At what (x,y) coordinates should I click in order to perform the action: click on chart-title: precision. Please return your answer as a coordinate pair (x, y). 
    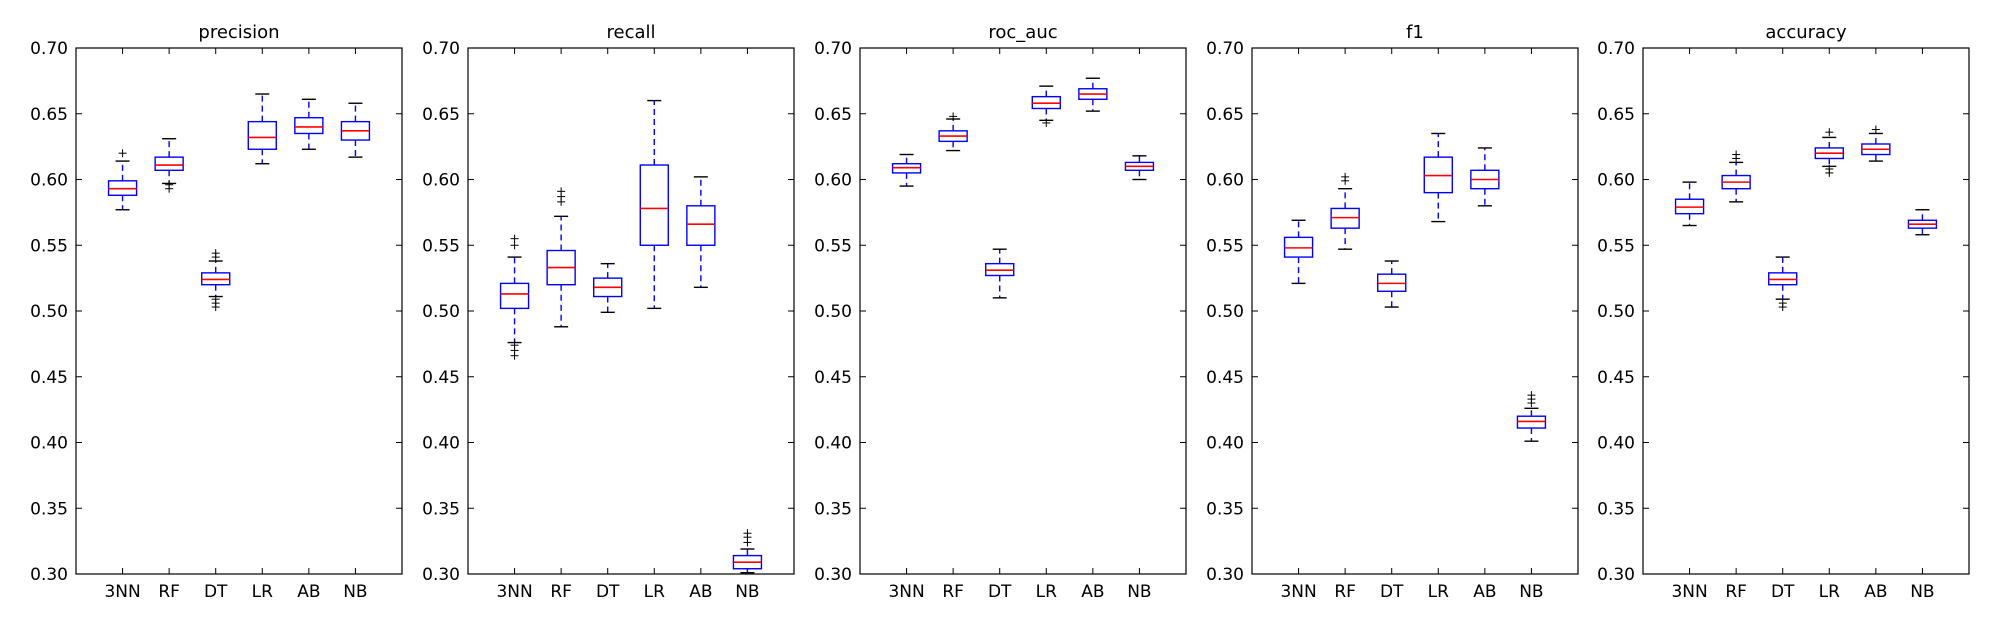
    Looking at the image, I should click on (238, 32).